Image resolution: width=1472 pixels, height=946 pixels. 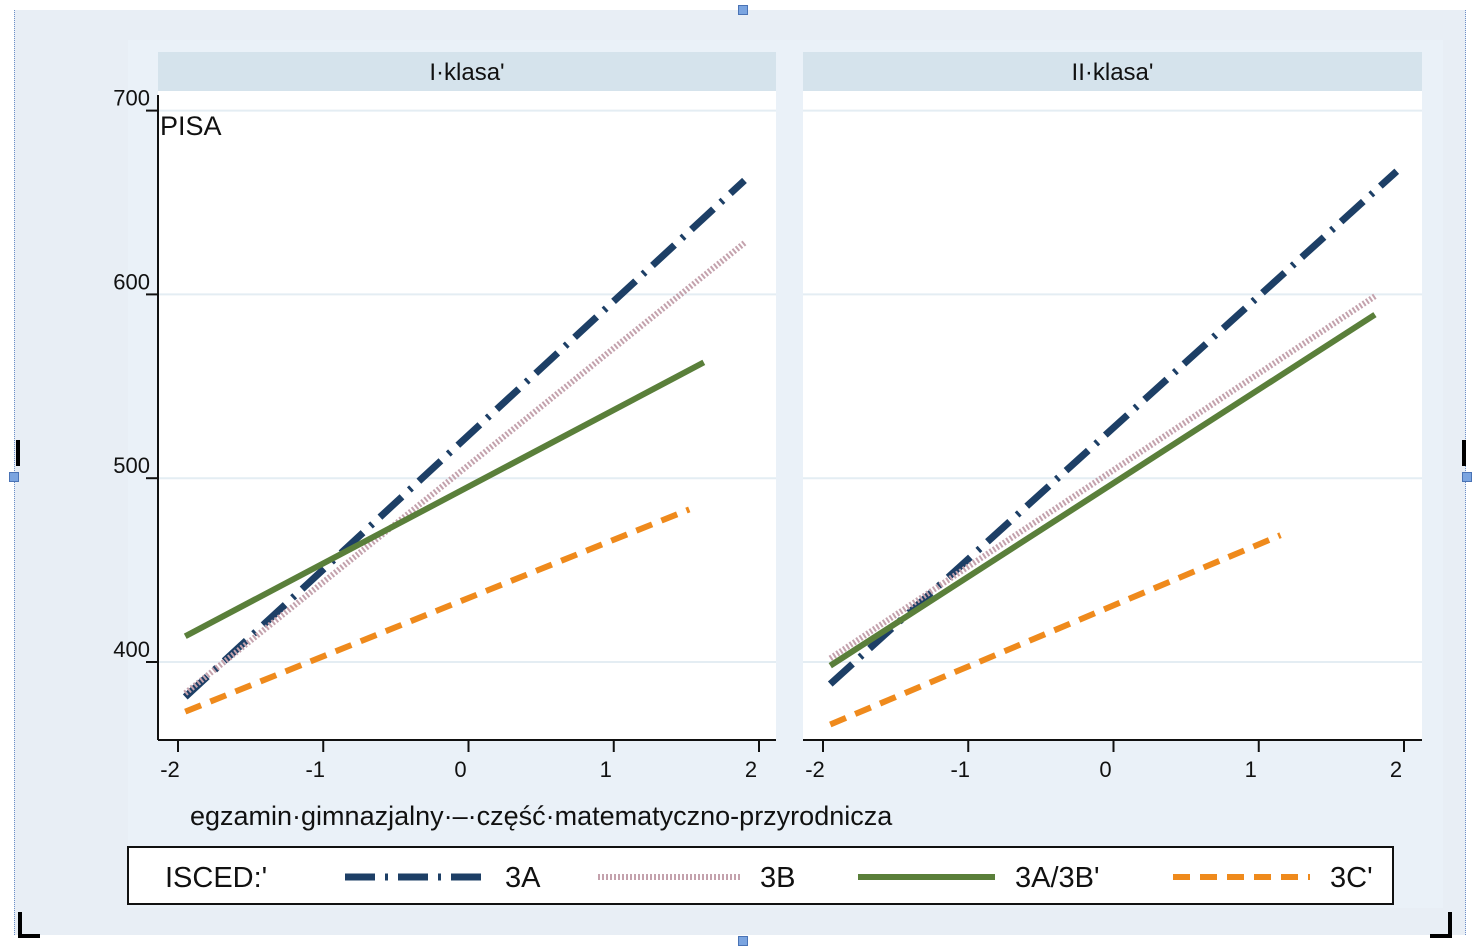 What do you see at coordinates (859, 878) in the screenshot?
I see `legend-items: 3A 3B 3A/3B' 3C'` at bounding box center [859, 878].